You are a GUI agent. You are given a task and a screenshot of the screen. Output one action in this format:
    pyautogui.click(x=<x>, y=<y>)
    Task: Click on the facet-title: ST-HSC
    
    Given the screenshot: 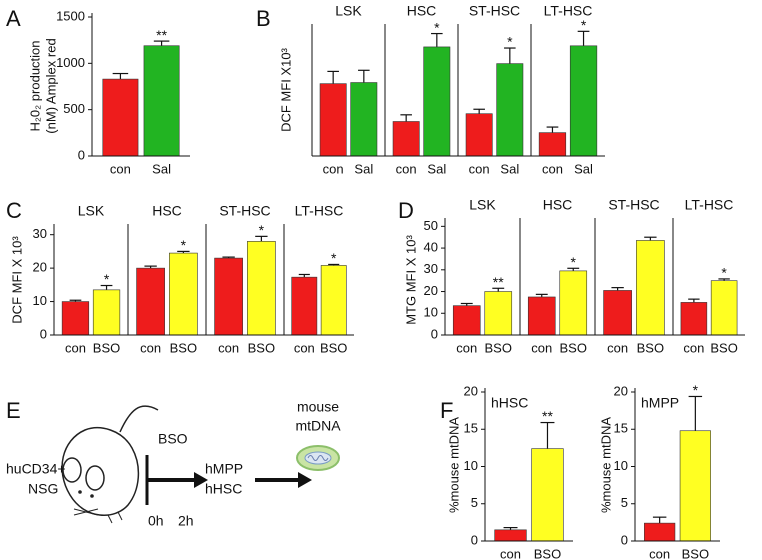 What is the action you would take?
    pyautogui.click(x=244, y=211)
    